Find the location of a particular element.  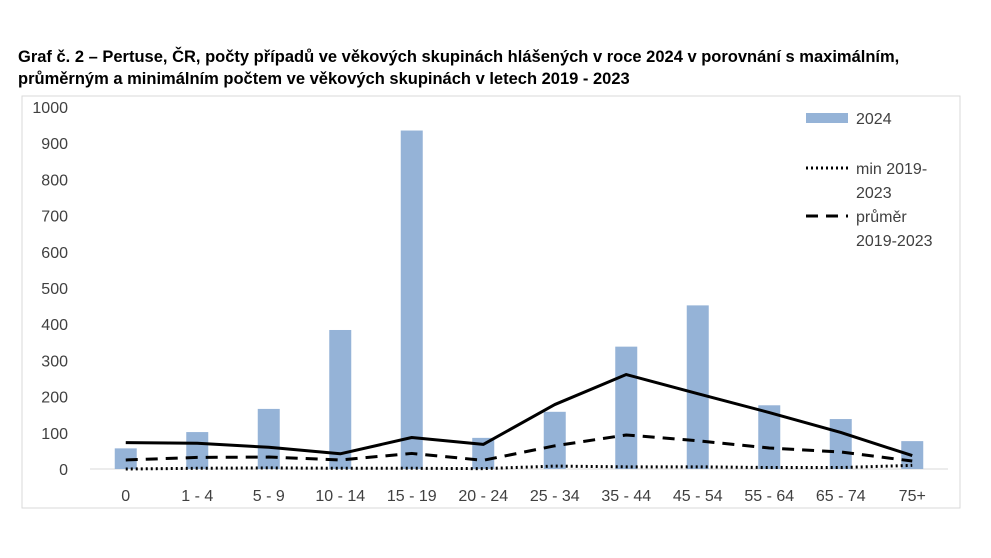

y-tick-label-500: 500 is located at coordinates (54, 289).